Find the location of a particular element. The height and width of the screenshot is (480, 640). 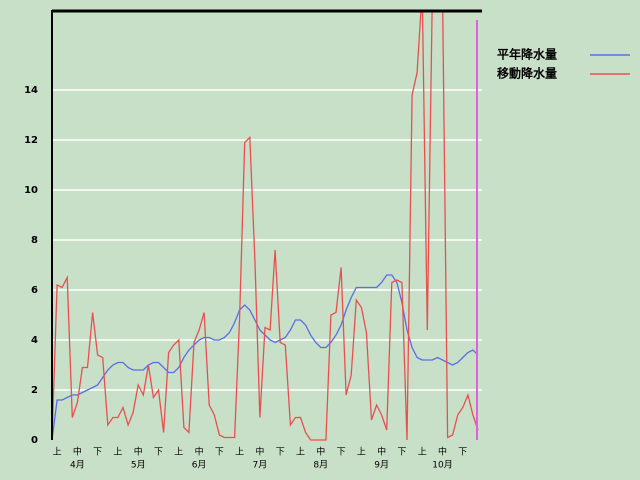

month-label: 10月 is located at coordinates (442, 465).